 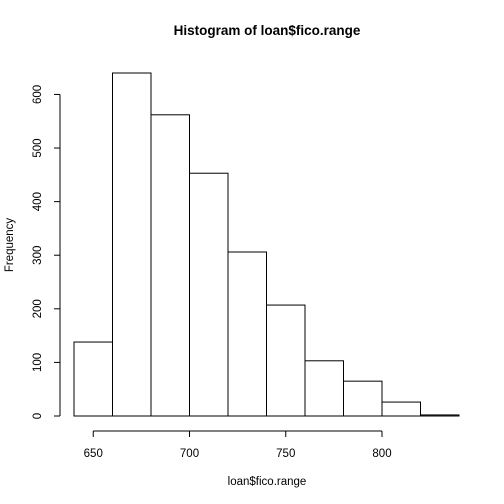 What do you see at coordinates (38, 201) in the screenshot?
I see `y-tick-label: 400` at bounding box center [38, 201].